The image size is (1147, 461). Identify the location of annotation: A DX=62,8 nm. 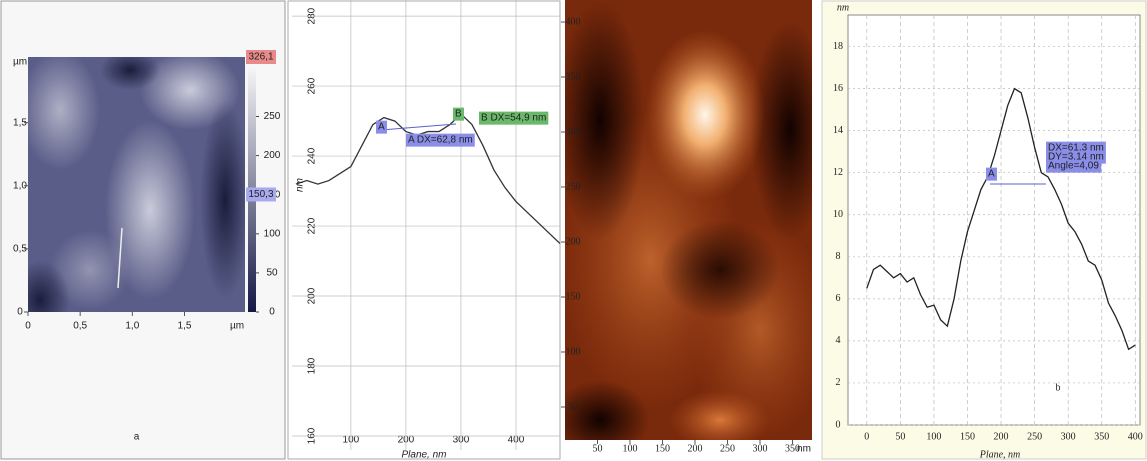
(440, 140).